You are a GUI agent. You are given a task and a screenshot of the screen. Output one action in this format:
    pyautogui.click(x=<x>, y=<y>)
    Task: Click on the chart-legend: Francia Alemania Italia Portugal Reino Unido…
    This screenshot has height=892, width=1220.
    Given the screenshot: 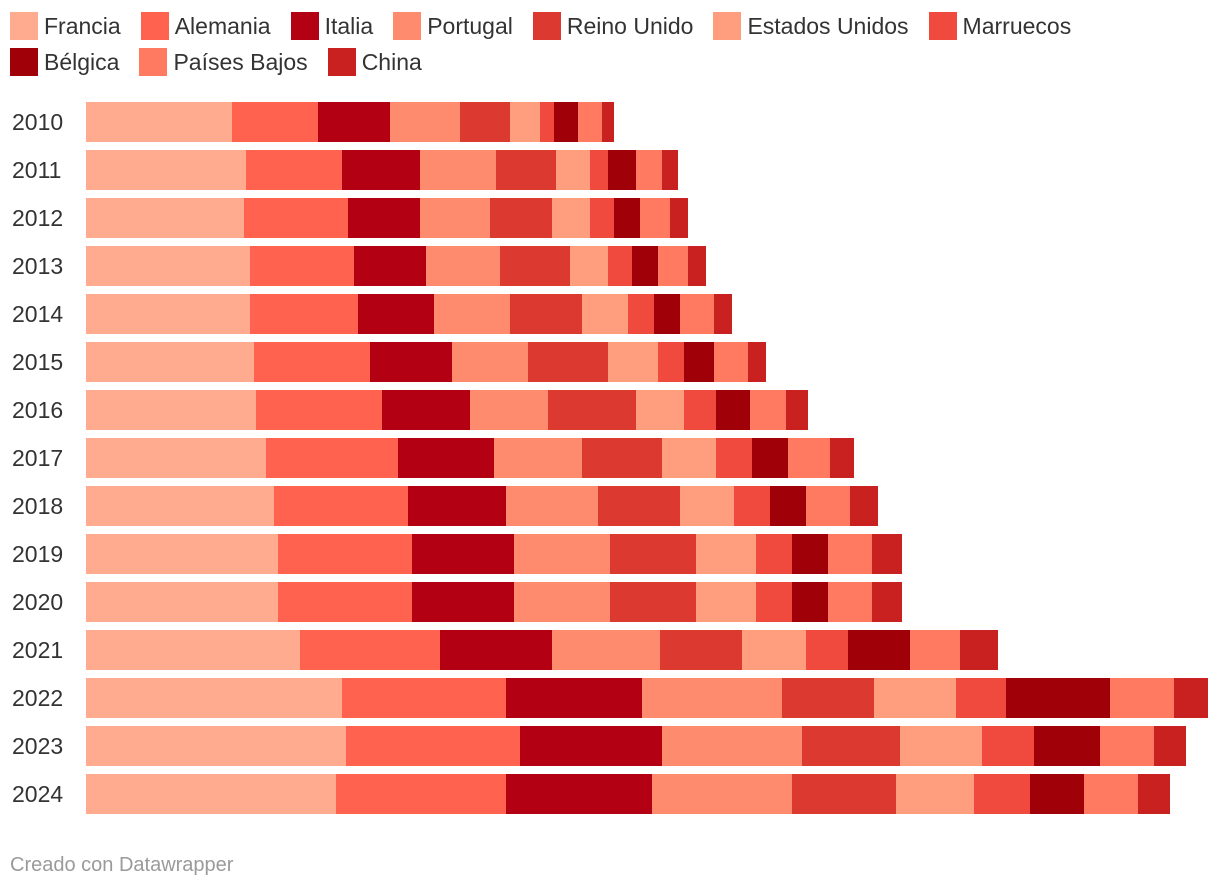 What is the action you would take?
    pyautogui.click(x=610, y=44)
    